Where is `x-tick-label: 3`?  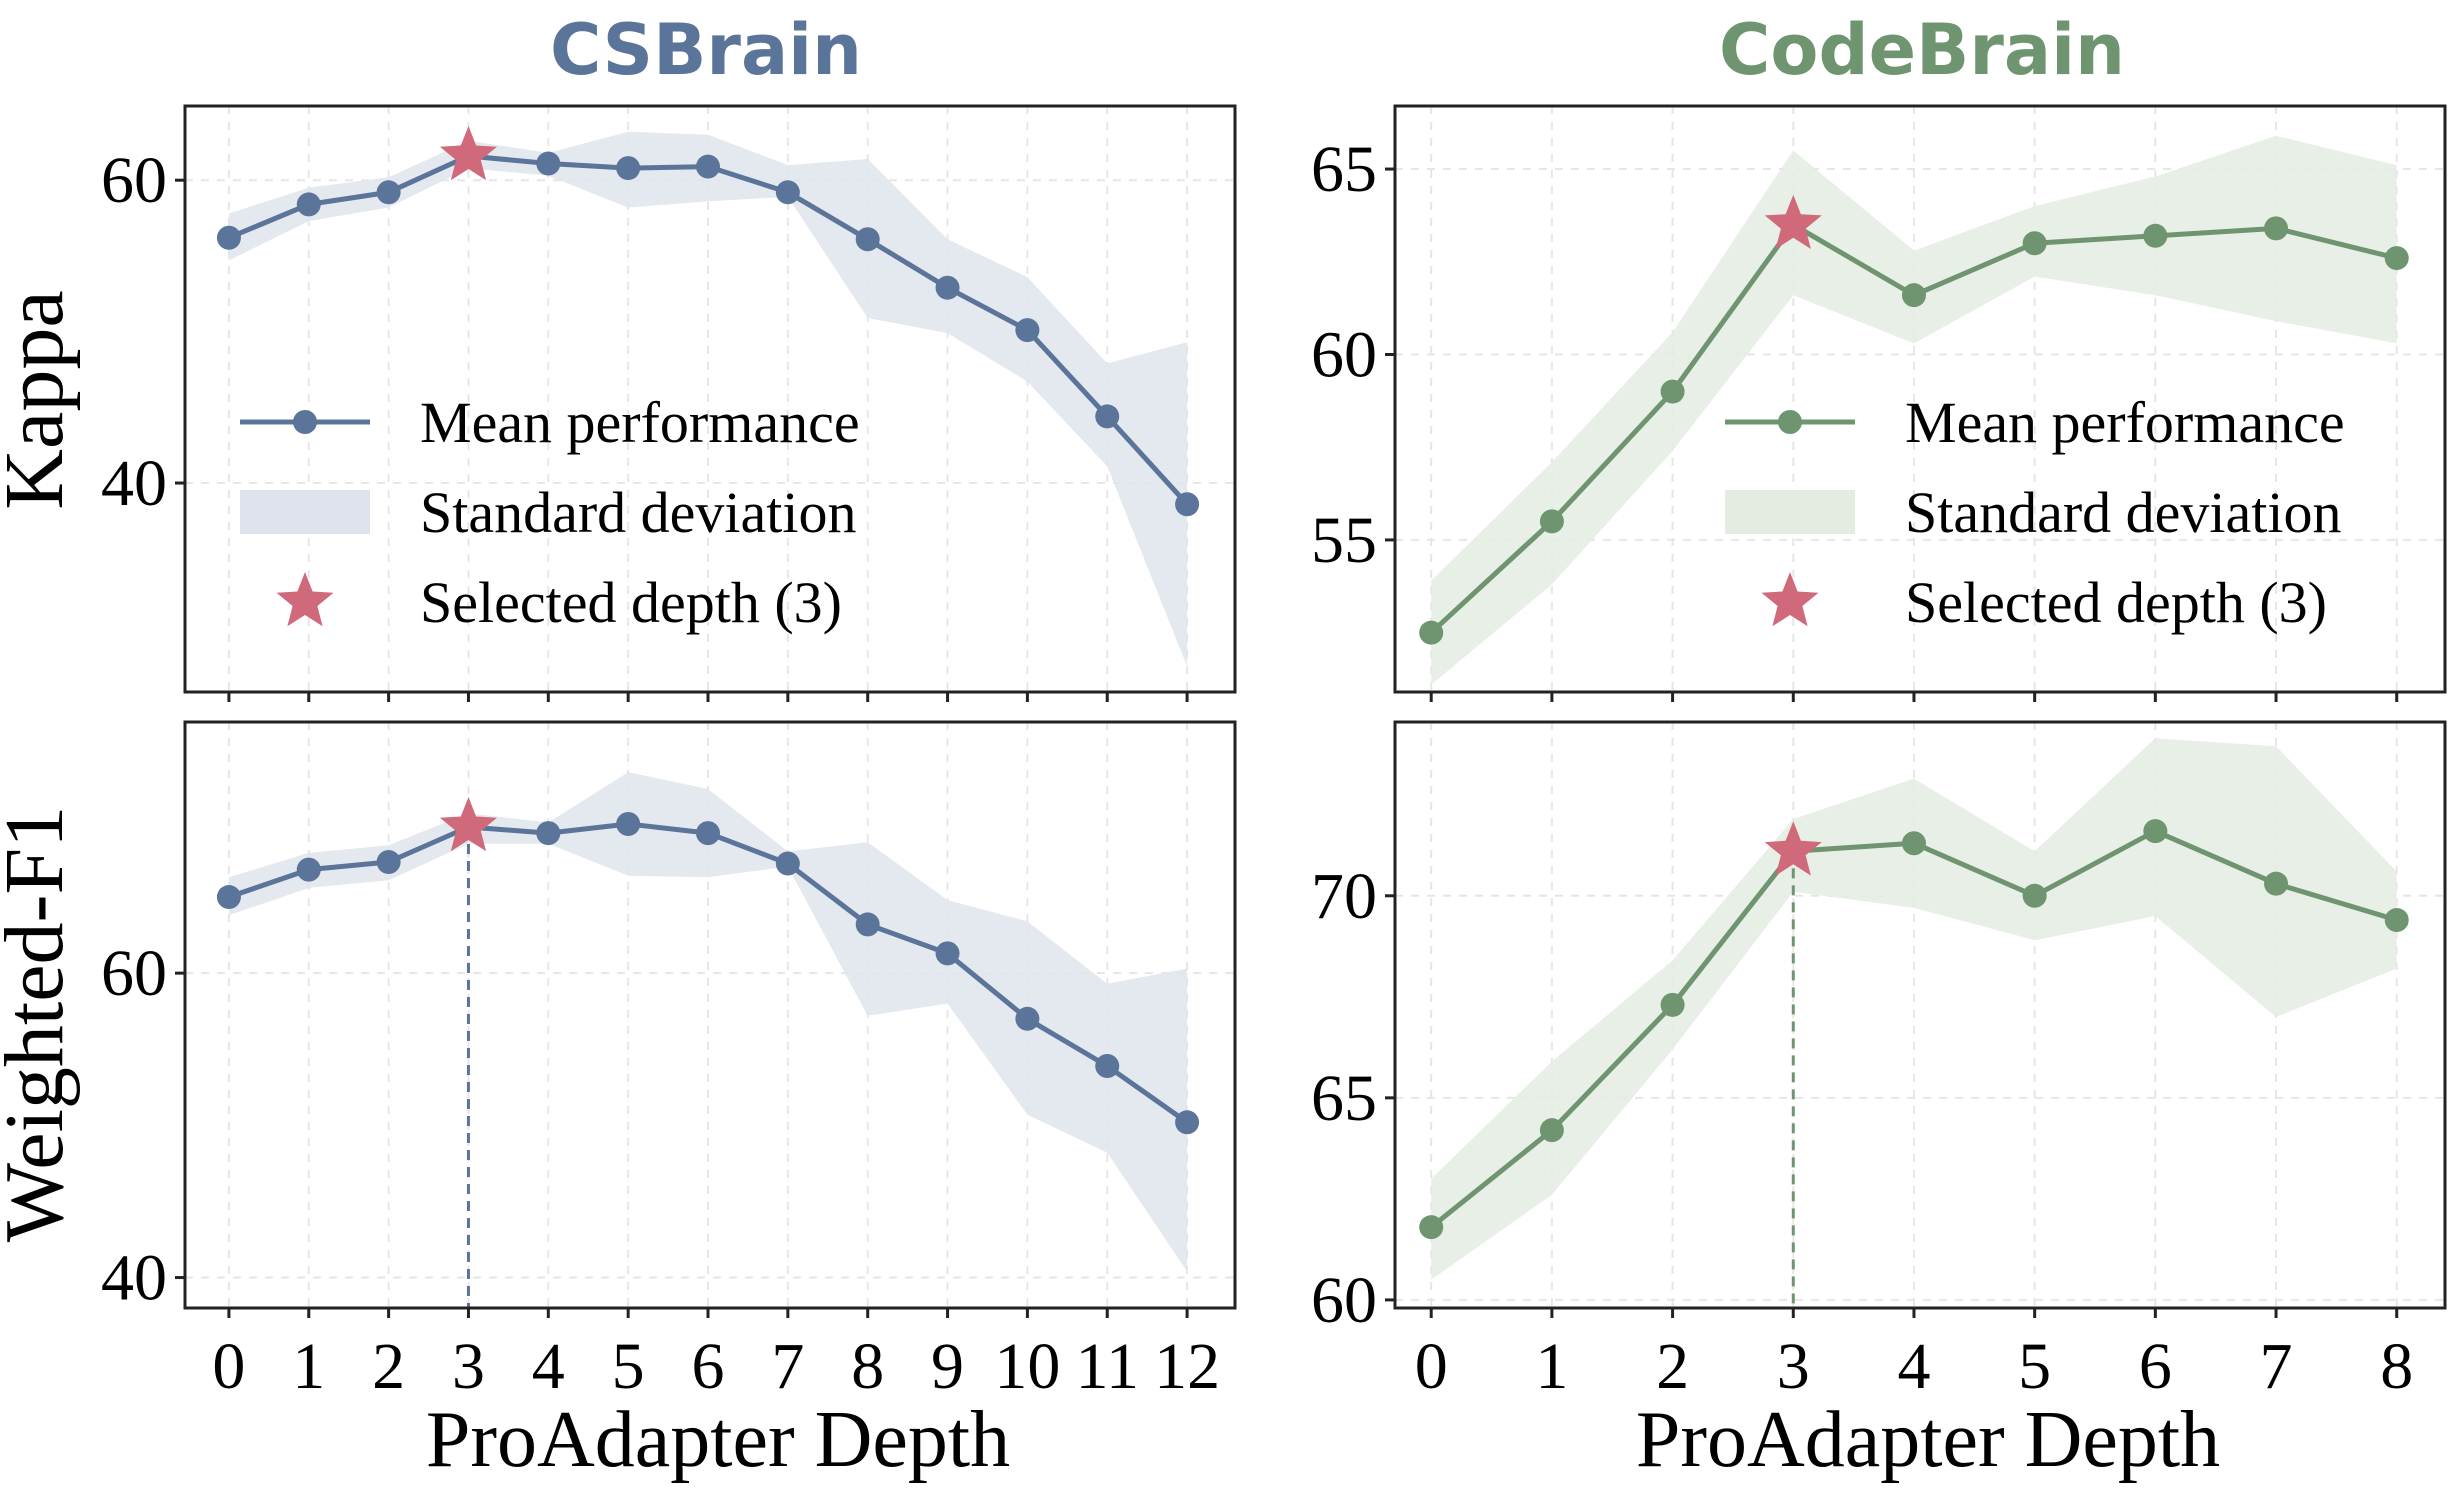 x-tick-label: 3 is located at coordinates (1793, 1366).